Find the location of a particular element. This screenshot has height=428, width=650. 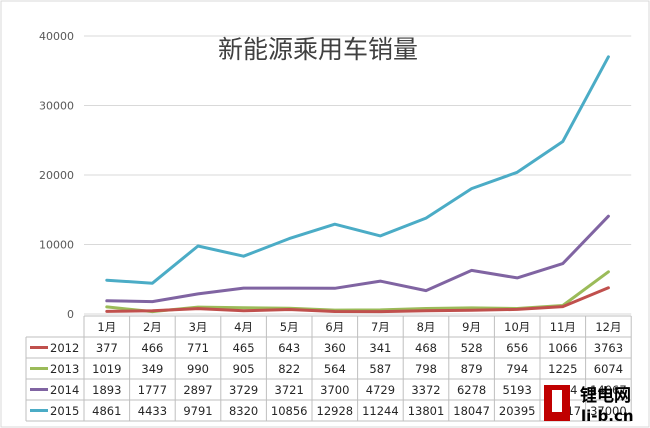

x-tick-label: 7月 is located at coordinates (380, 327).